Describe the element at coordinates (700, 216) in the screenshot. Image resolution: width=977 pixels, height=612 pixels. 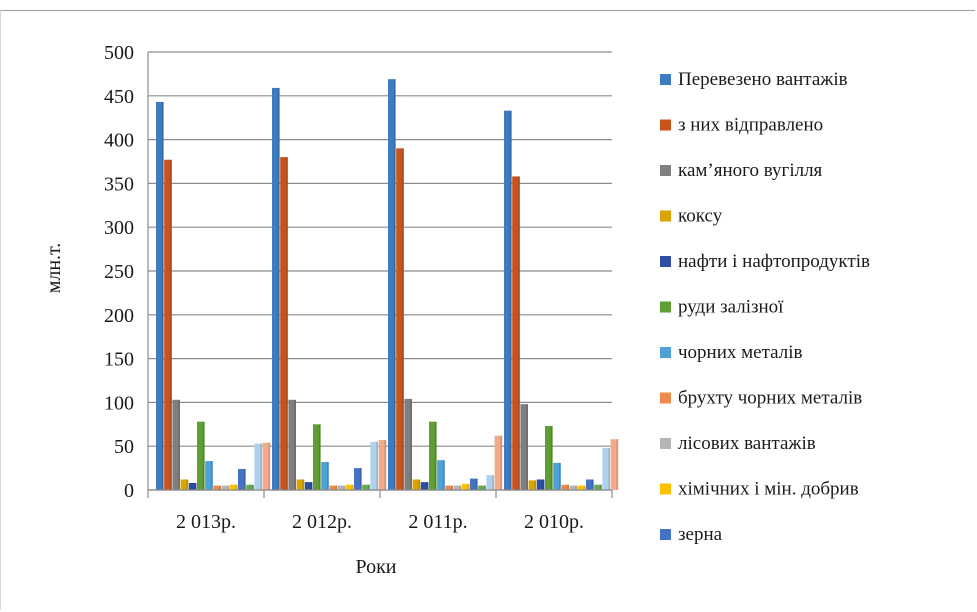
I see `legend-label: коксу` at that location.